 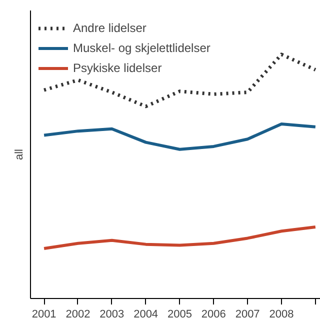 What do you see at coordinates (44, 314) in the screenshot?
I see `x-tick-label: 2001` at bounding box center [44, 314].